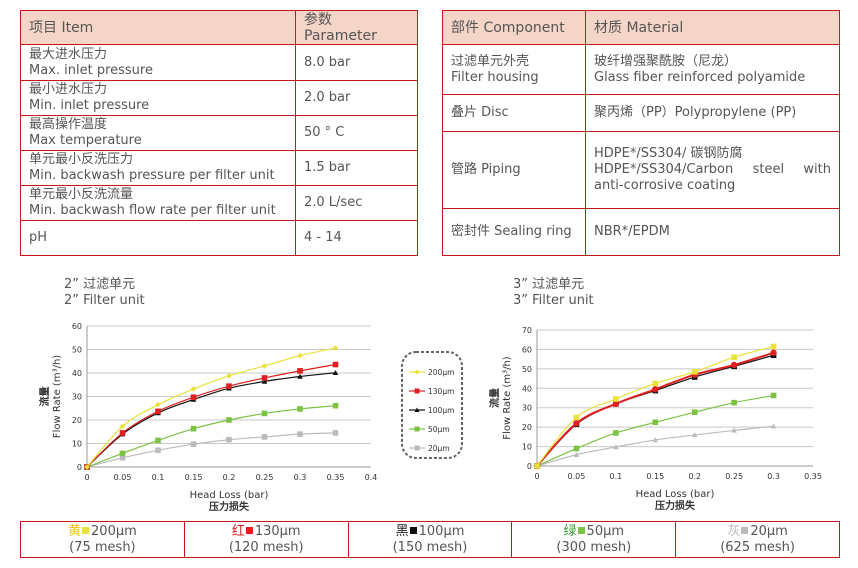 Image resolution: width=858 pixels, height=568 pixels. I want to click on spec-item: 最大进水压力 Max. inlet pressure, so click(158, 62).